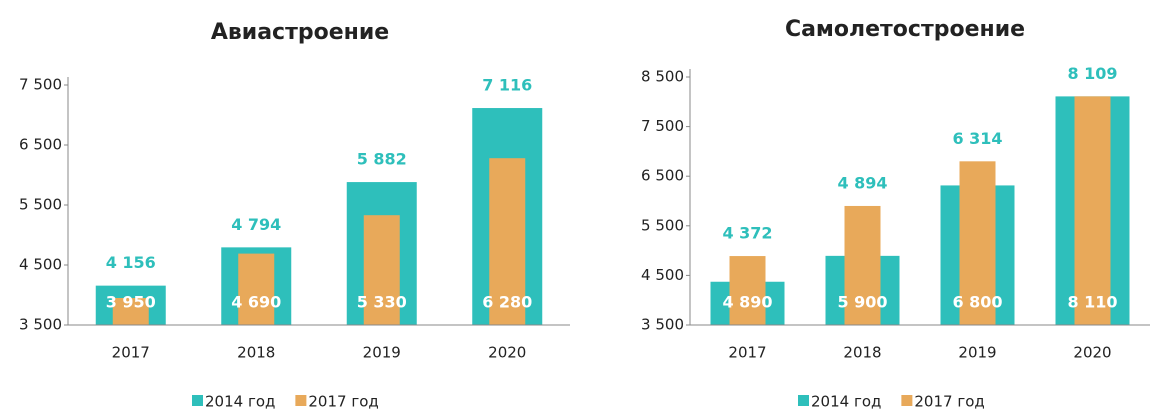 The height and width of the screenshot is (411, 1166). I want to click on data-label: 3 950, so click(131, 302).